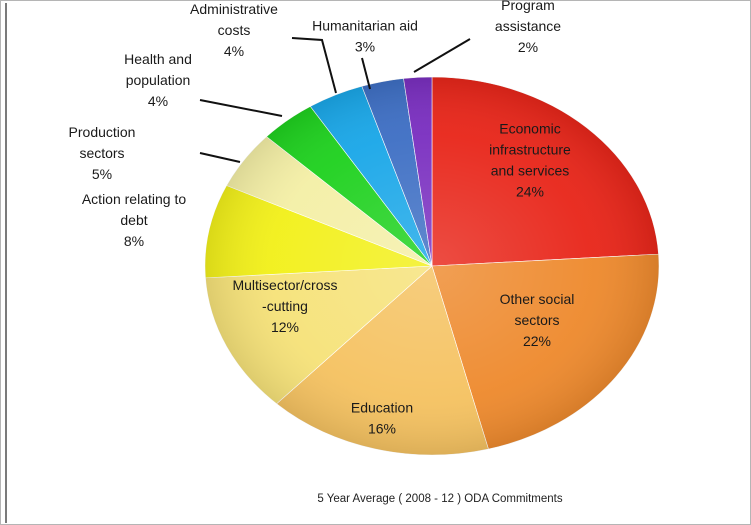  What do you see at coordinates (285, 327) in the screenshot?
I see `slice-percent: 12%` at bounding box center [285, 327].